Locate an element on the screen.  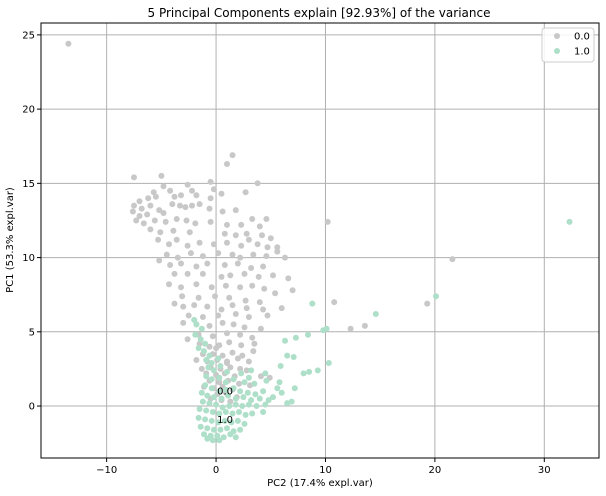
y-tick-label-2: 10 is located at coordinates (28, 258).